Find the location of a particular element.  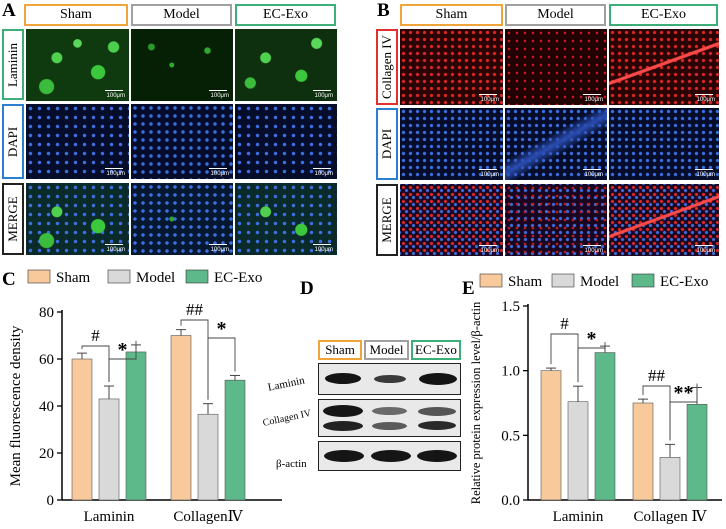

micrograph-b-merge-ecexo: 100μm is located at coordinates (664, 220).